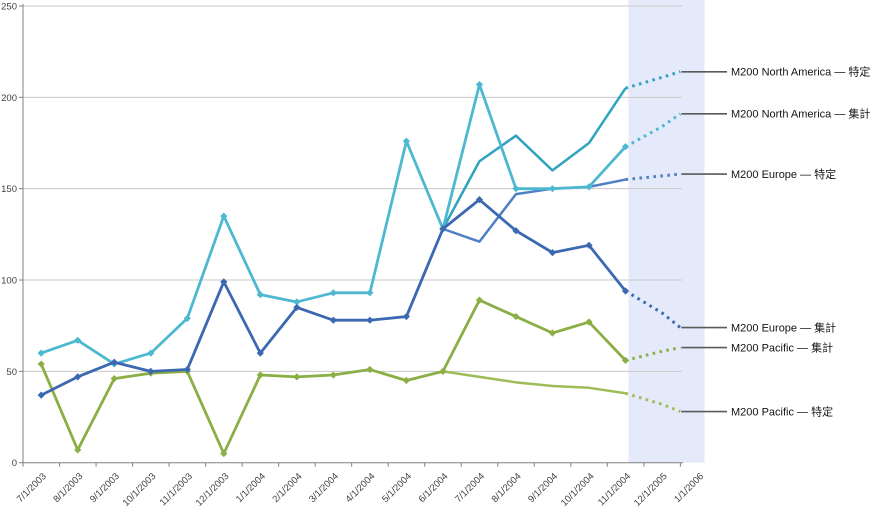  What do you see at coordinates (653, 309) in the screenshot?
I see `series-forecast-line-m200-europe-集計` at bounding box center [653, 309].